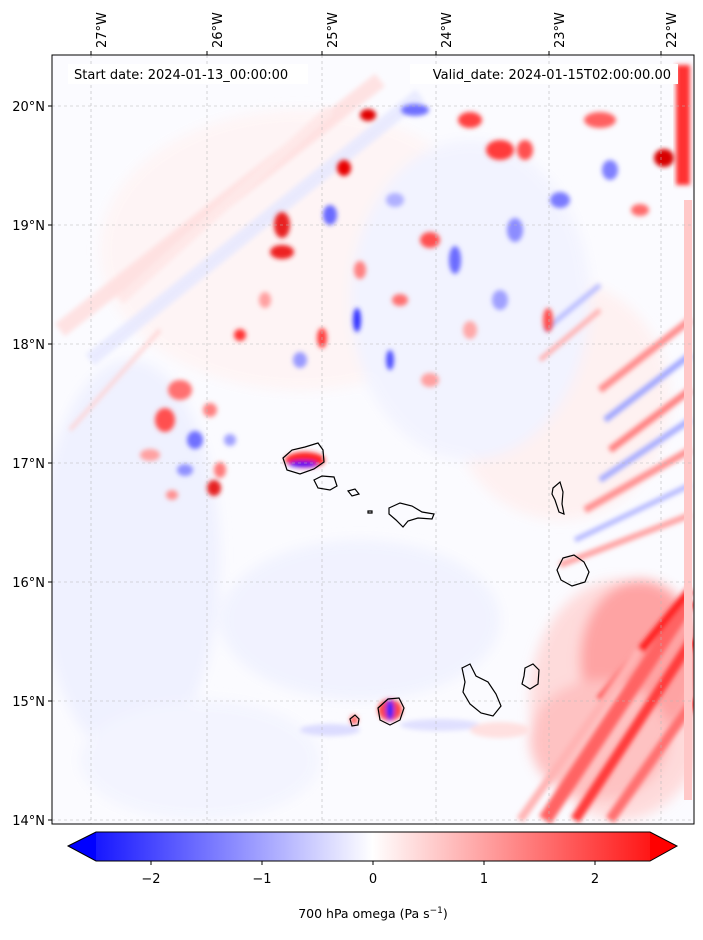 This screenshot has width=703, height=940. I want to click on colorbar: −2 −1 0 1 2 700 hPa omega (Pa s−1), so click(372, 876).